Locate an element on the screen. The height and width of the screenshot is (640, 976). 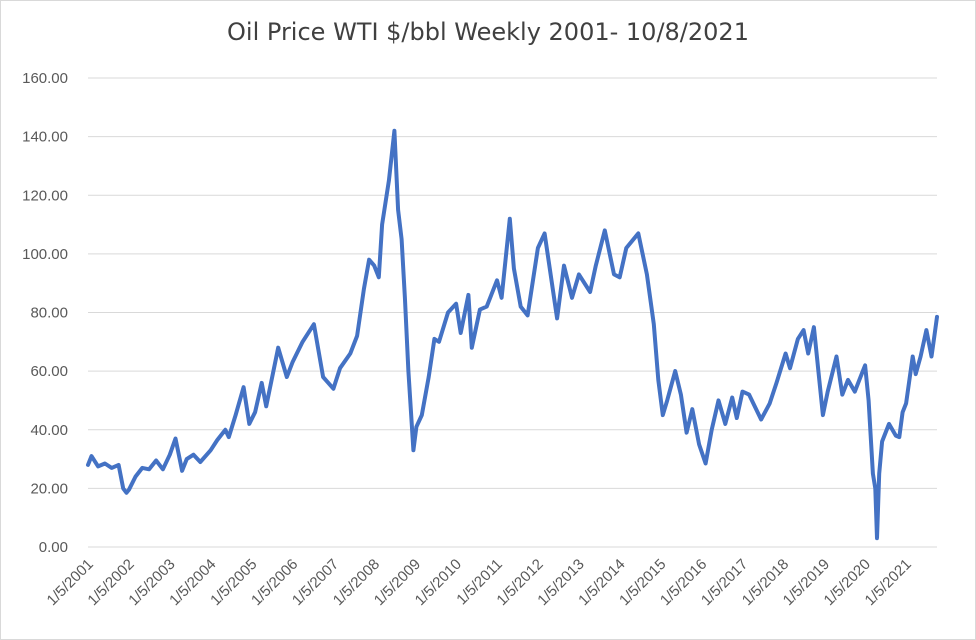
y-tick-label: 80.00 is located at coordinates (49, 313).